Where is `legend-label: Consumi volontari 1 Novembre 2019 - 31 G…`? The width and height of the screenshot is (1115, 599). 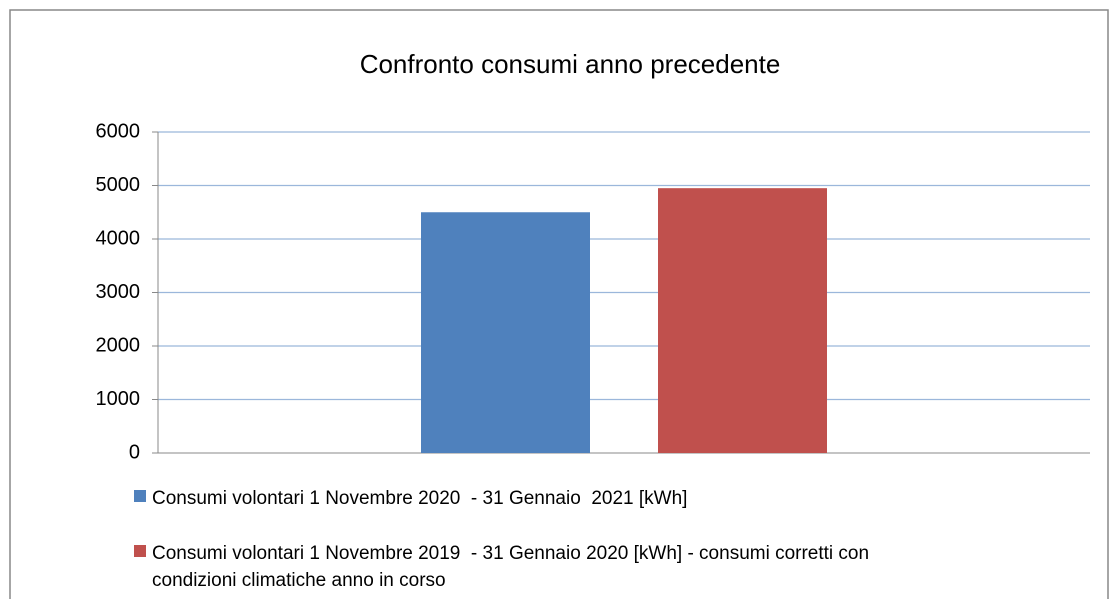
legend-label: Consumi volontari 1 Novembre 2019 - 31 G… is located at coordinates (513, 567).